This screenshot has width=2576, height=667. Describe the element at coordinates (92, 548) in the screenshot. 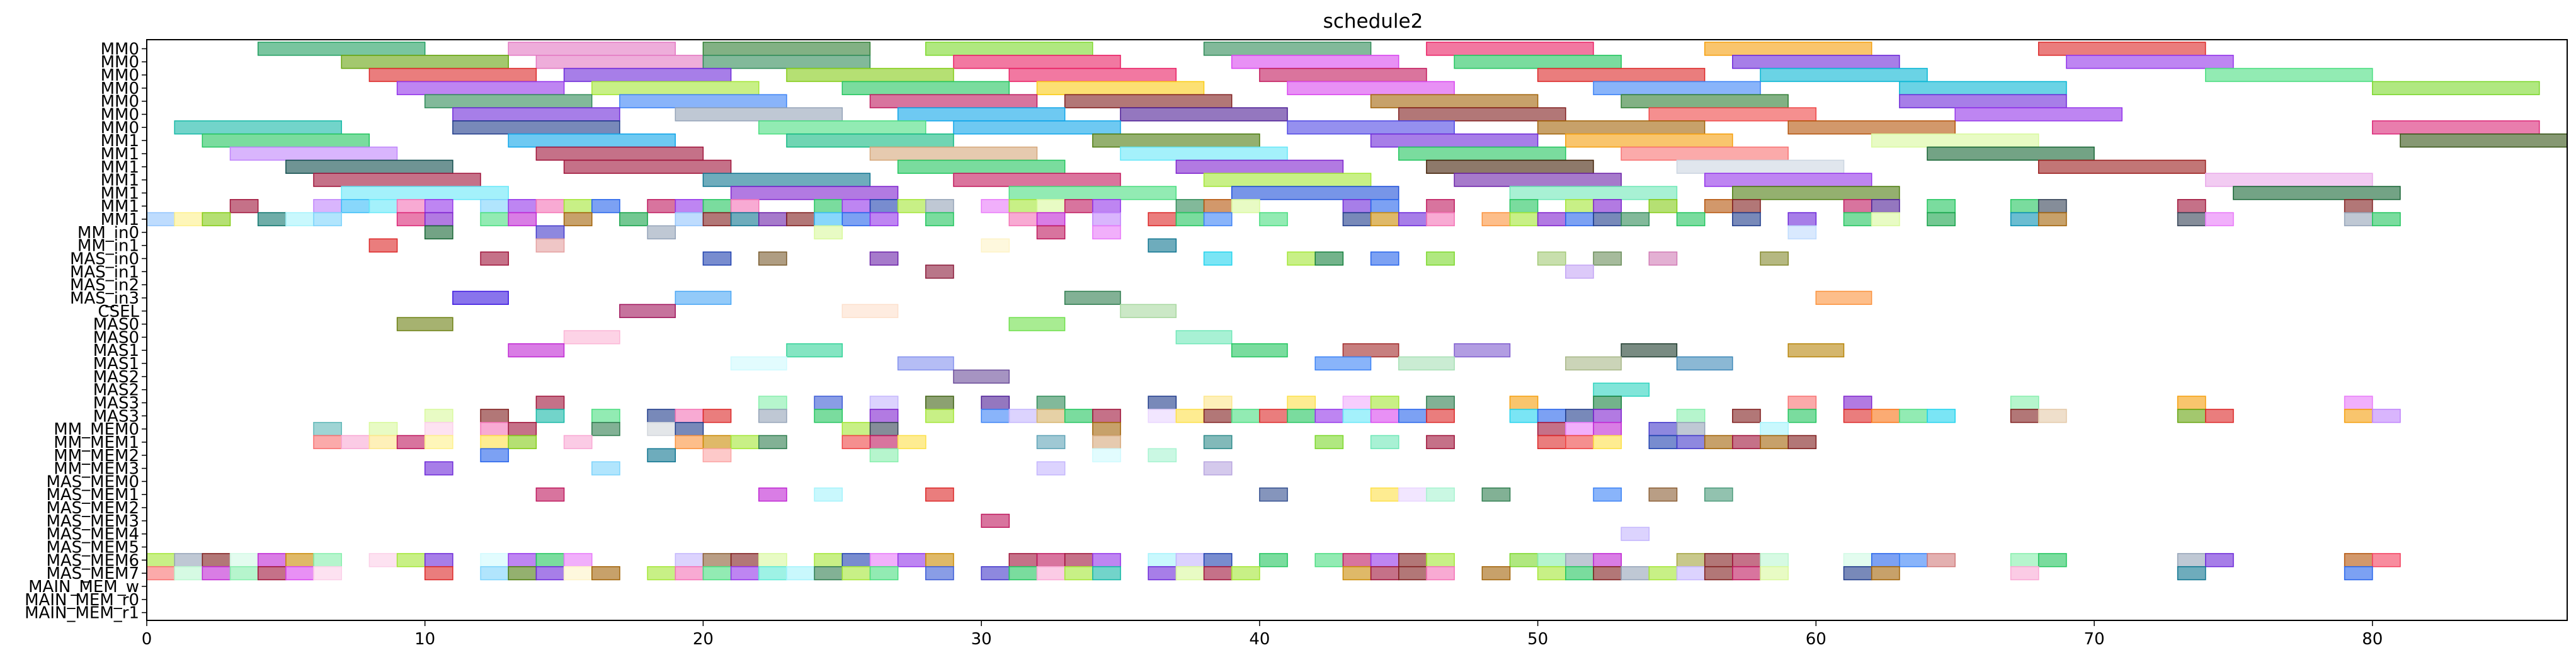

I see `y-tick-label: MAS_MEM5` at that location.